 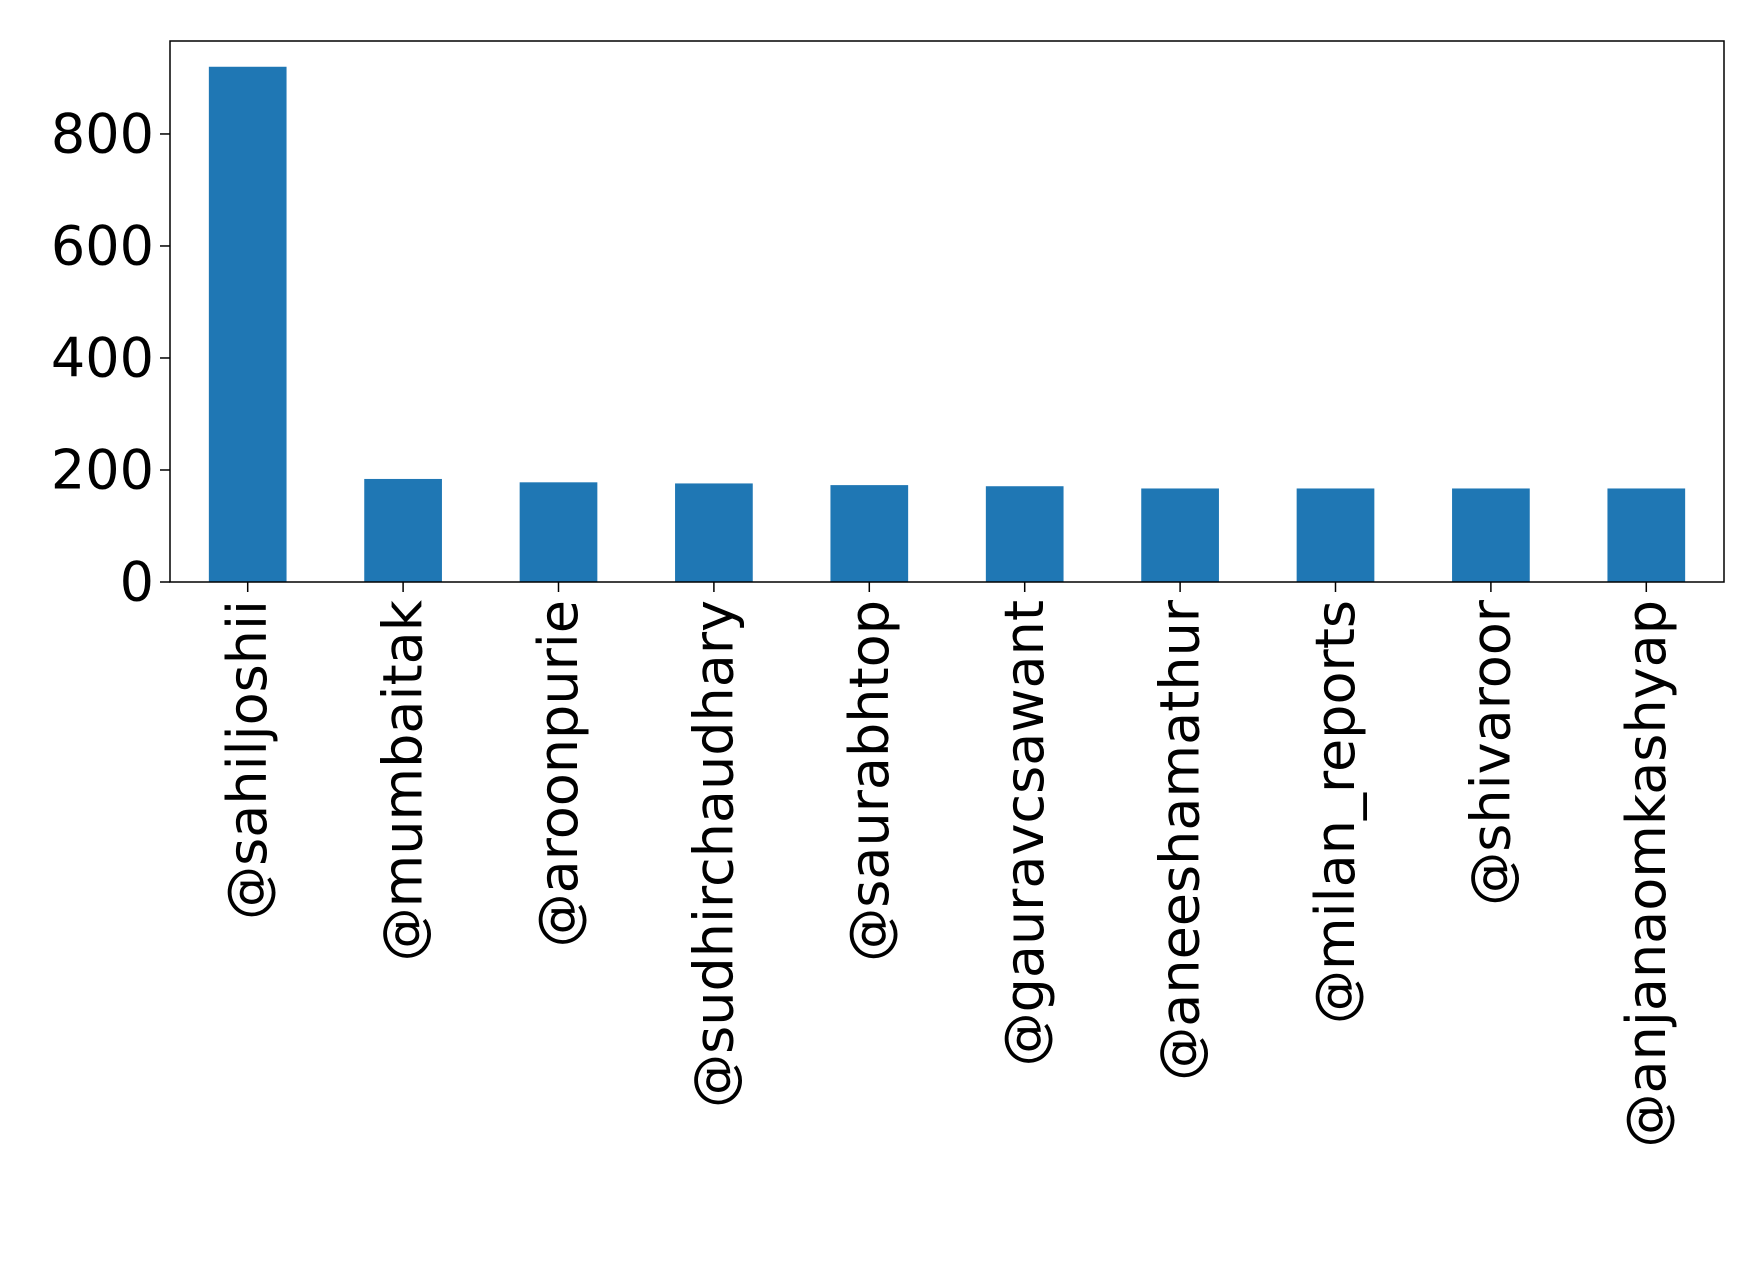 I want to click on x-tick-label: @mumbaitak, so click(x=403, y=780).